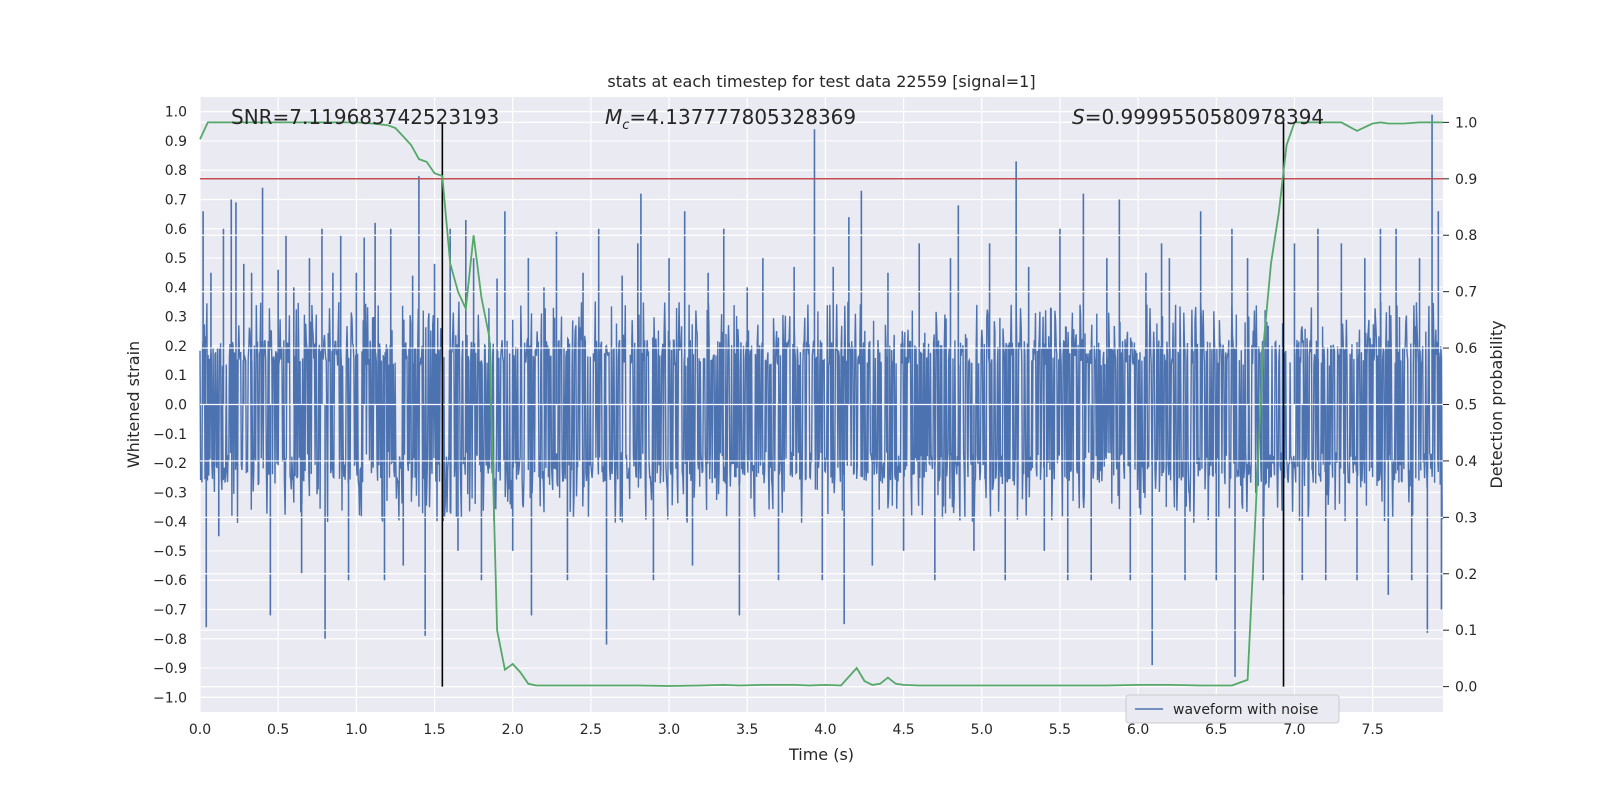  Describe the element at coordinates (669, 730) in the screenshot. I see `x-tick-label: 3.0` at that location.